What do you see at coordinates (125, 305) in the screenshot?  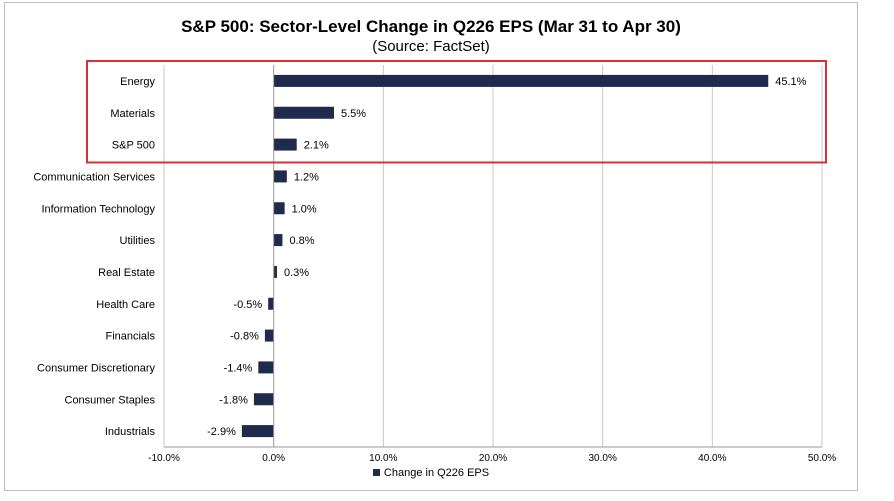 I see `category-label: Health Care` at bounding box center [125, 305].